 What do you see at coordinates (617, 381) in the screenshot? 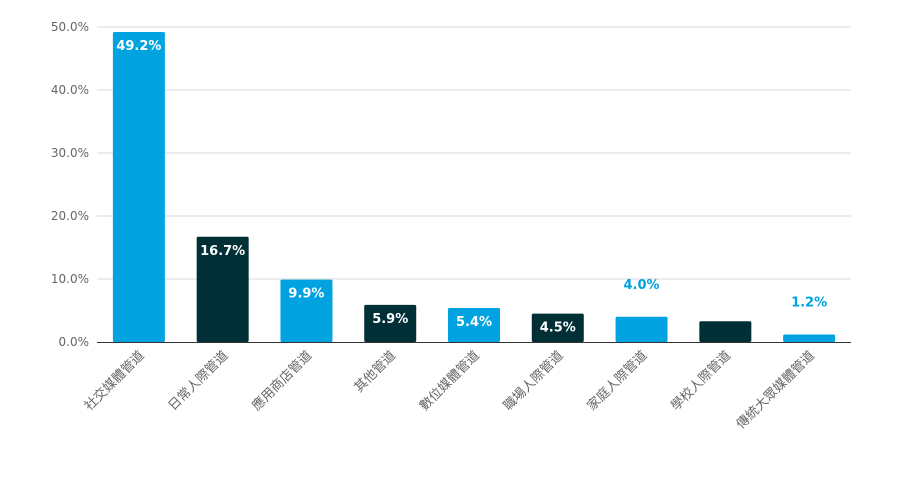
I see `category-label: 家庭人際管道` at bounding box center [617, 381].